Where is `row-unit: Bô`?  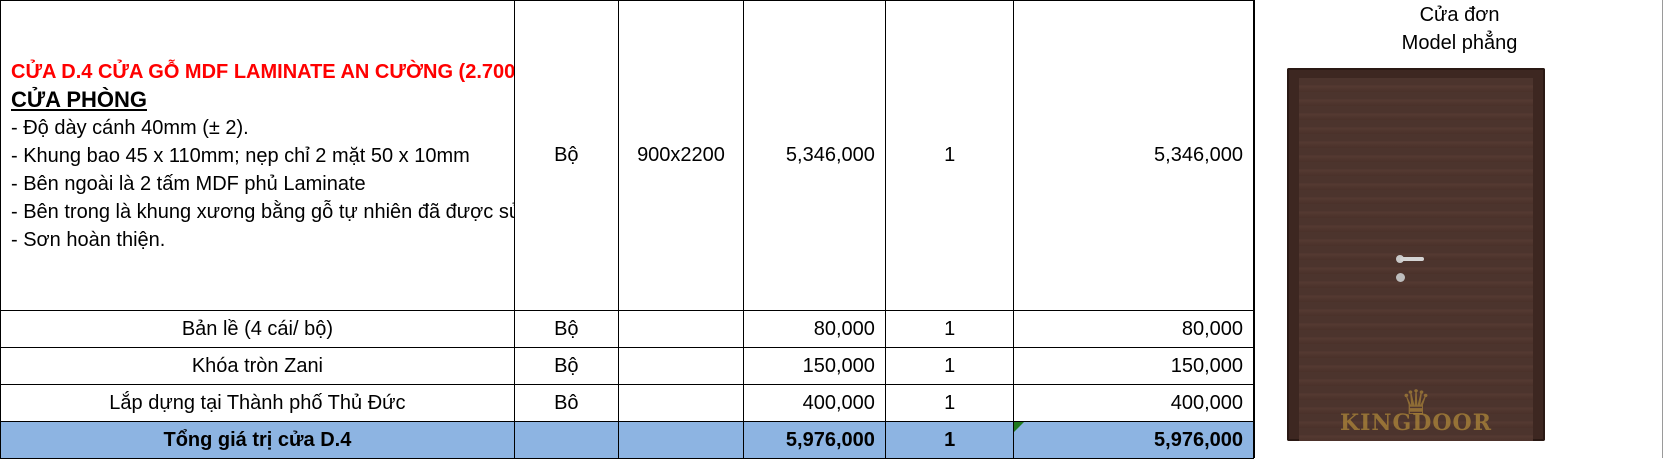
row-unit: Bô is located at coordinates (566, 403).